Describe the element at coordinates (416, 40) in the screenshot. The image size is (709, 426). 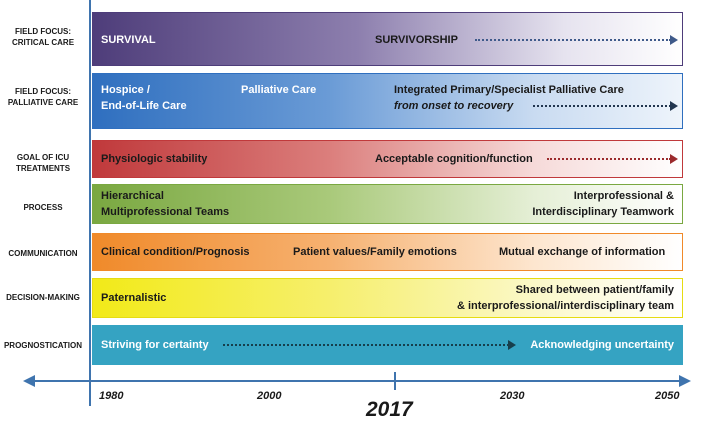
I see `critical-care-right-text: SURVIVORSHIP` at that location.